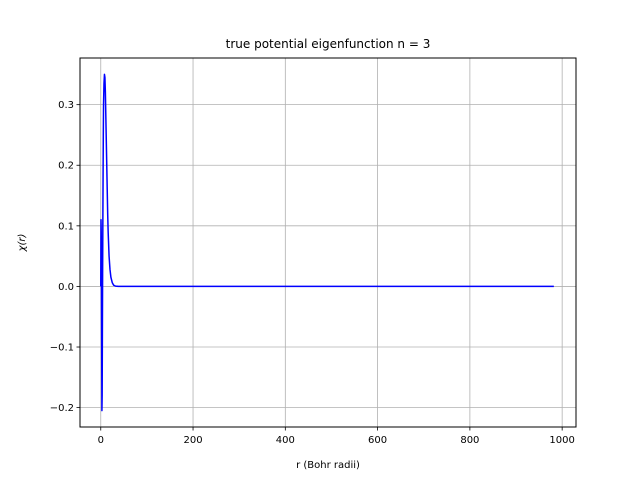 Image resolution: width=640 pixels, height=480 pixels. Describe the element at coordinates (66, 105) in the screenshot. I see `y-tick-label: 0.3` at that location.